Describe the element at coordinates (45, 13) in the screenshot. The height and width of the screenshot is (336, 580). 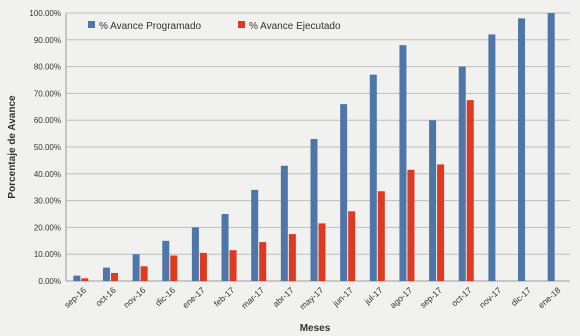
I see `y-tick-label: 100.00%` at that location.